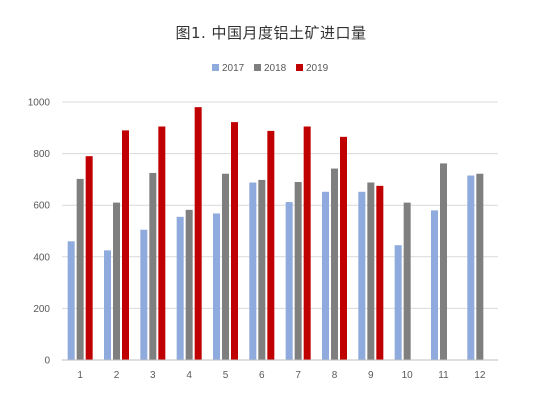 The image size is (542, 405). I want to click on x-tick-label-1: 1, so click(80, 375).